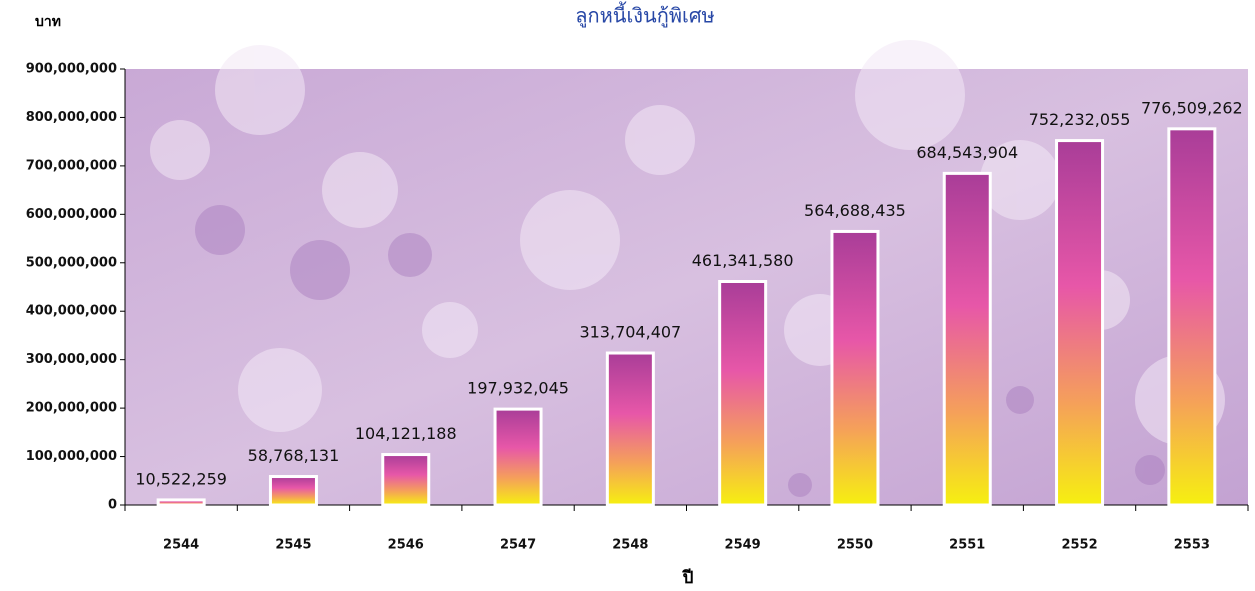  What do you see at coordinates (71, 117) in the screenshot?
I see `y-tick-label: 800,000,000` at bounding box center [71, 117].